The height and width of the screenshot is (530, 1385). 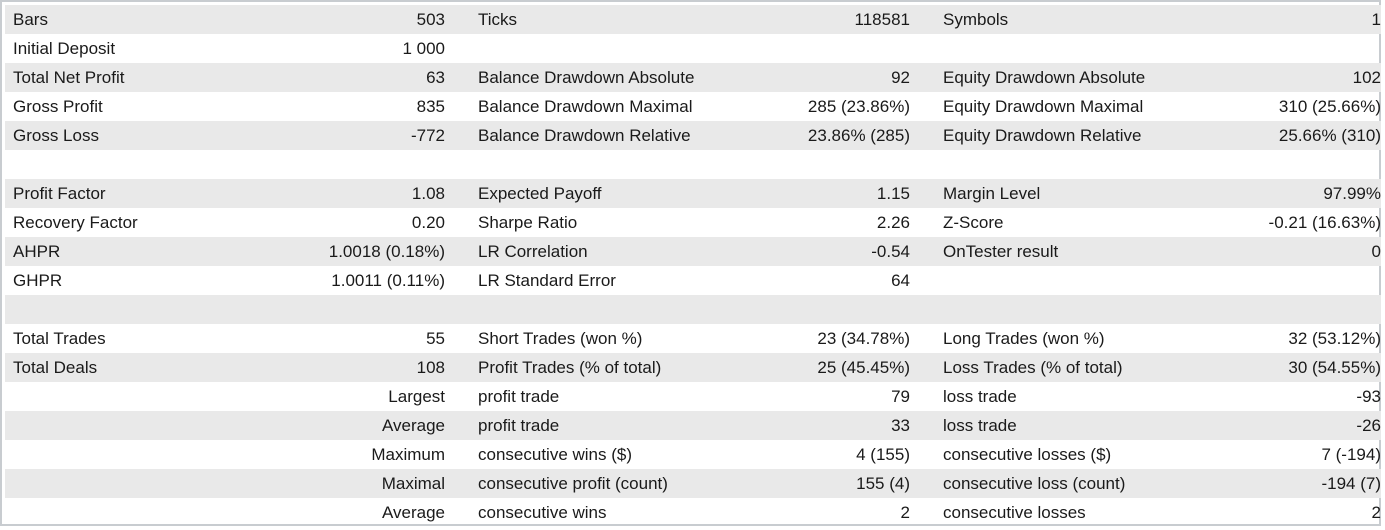 What do you see at coordinates (388, 280) in the screenshot?
I see `metric-value-1: 1.0011 (0.11%)` at bounding box center [388, 280].